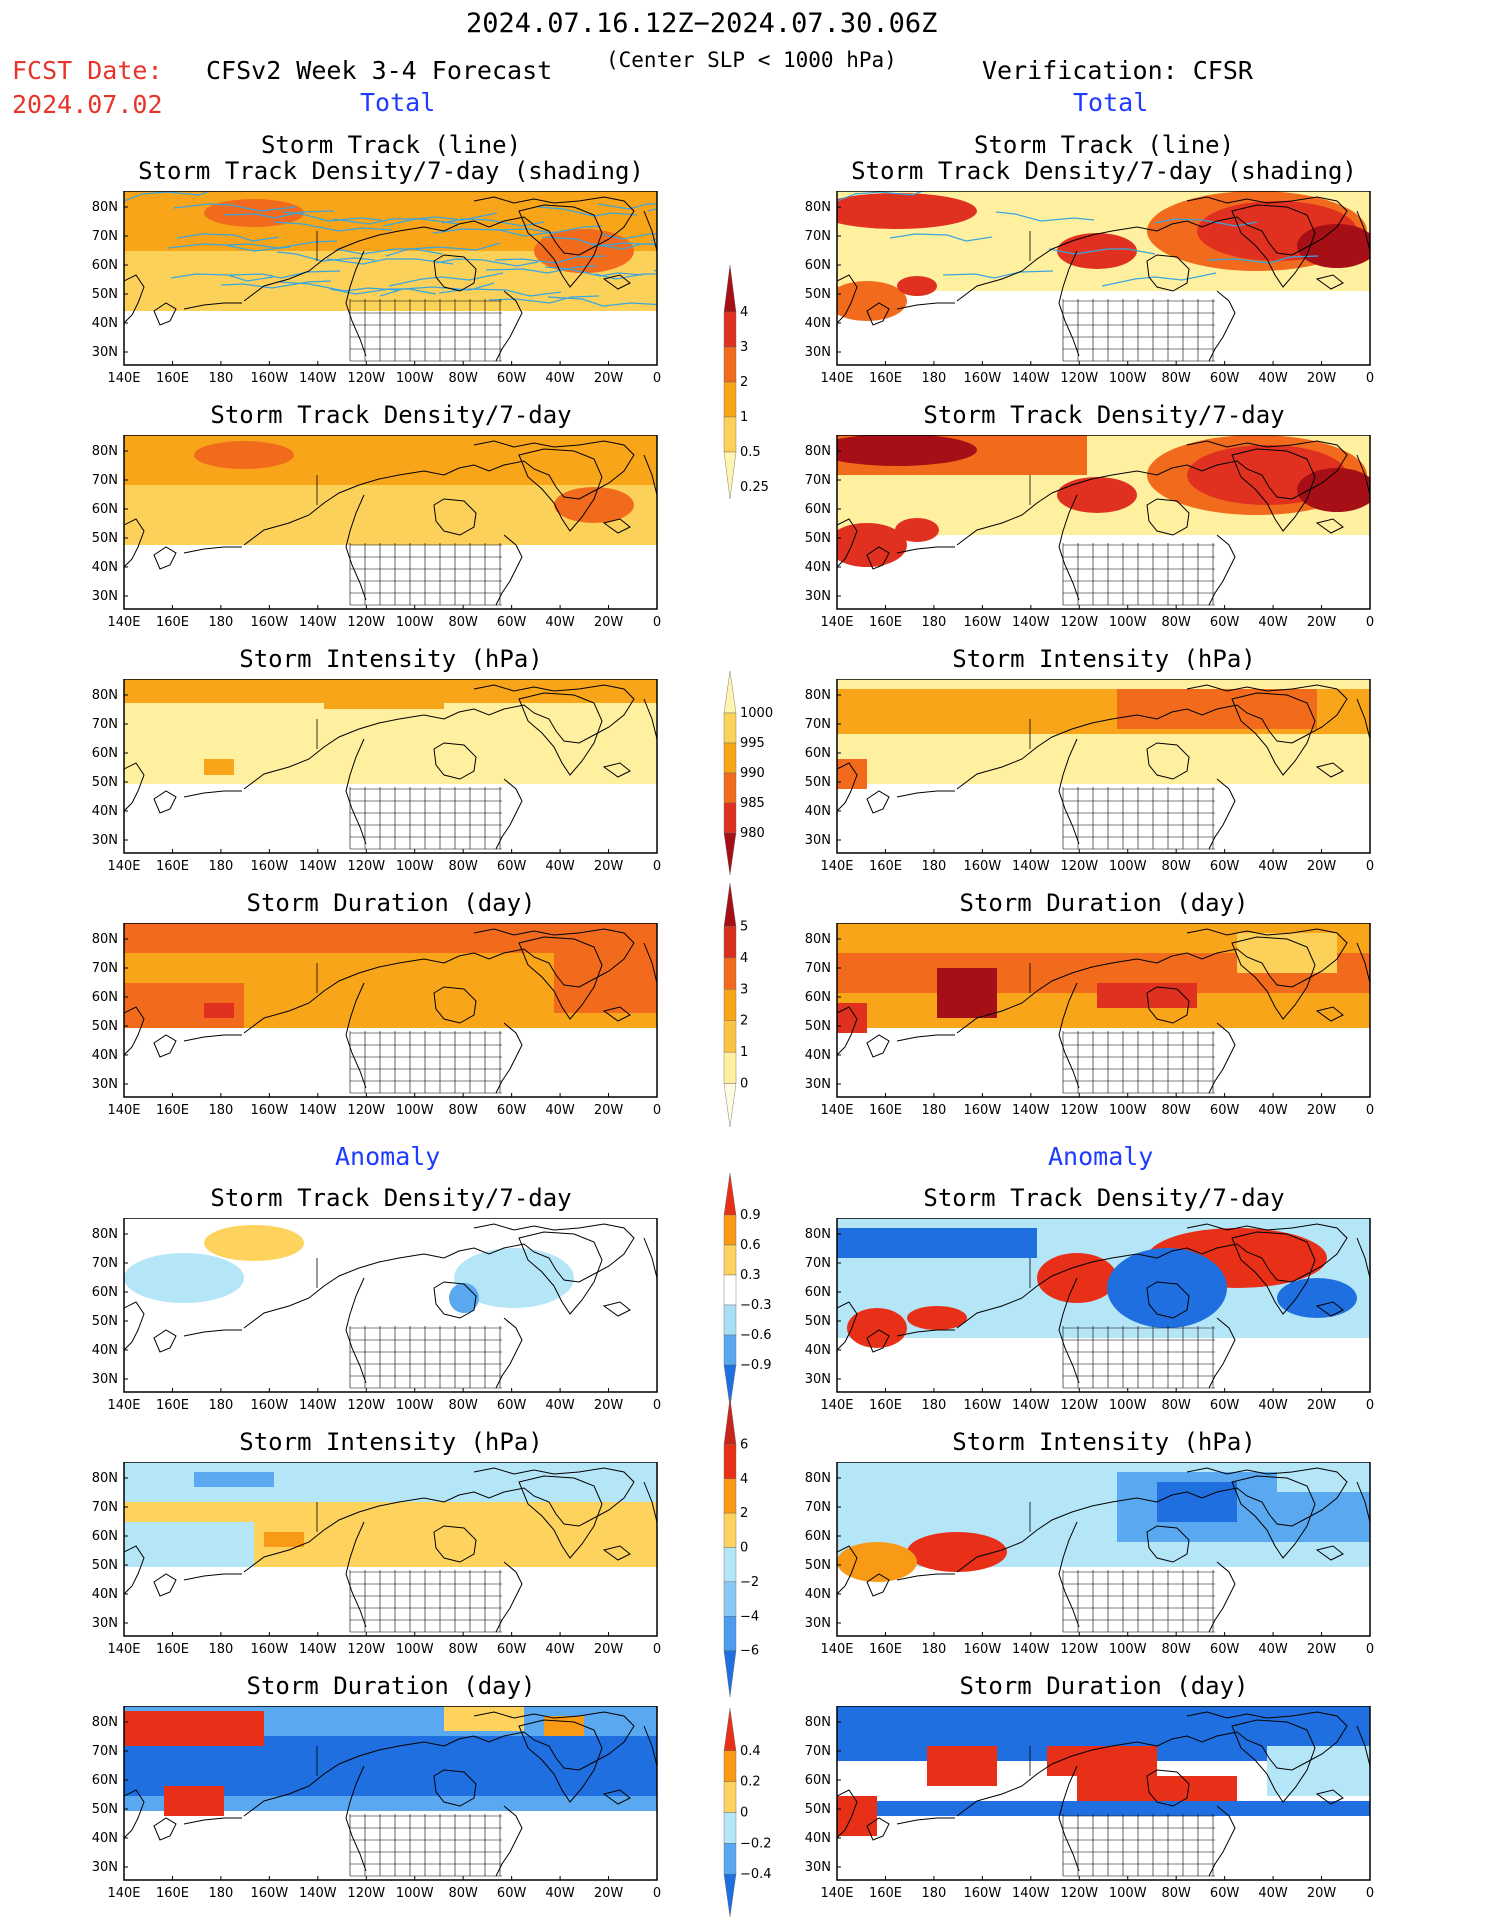 The height and width of the screenshot is (1925, 1487). Describe the element at coordinates (752, 773) in the screenshot. I see `colorbar-label: 990` at that location.